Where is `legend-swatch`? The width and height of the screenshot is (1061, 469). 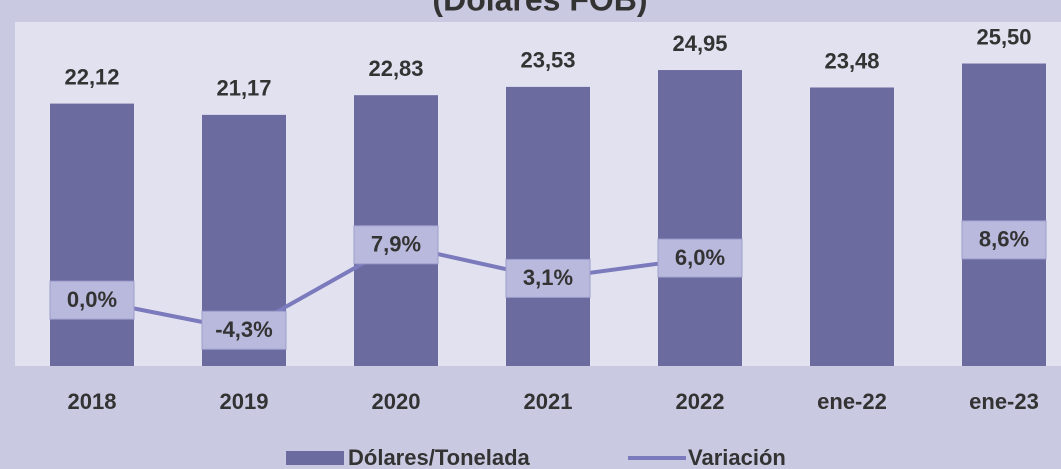
legend-swatch is located at coordinates (315, 458).